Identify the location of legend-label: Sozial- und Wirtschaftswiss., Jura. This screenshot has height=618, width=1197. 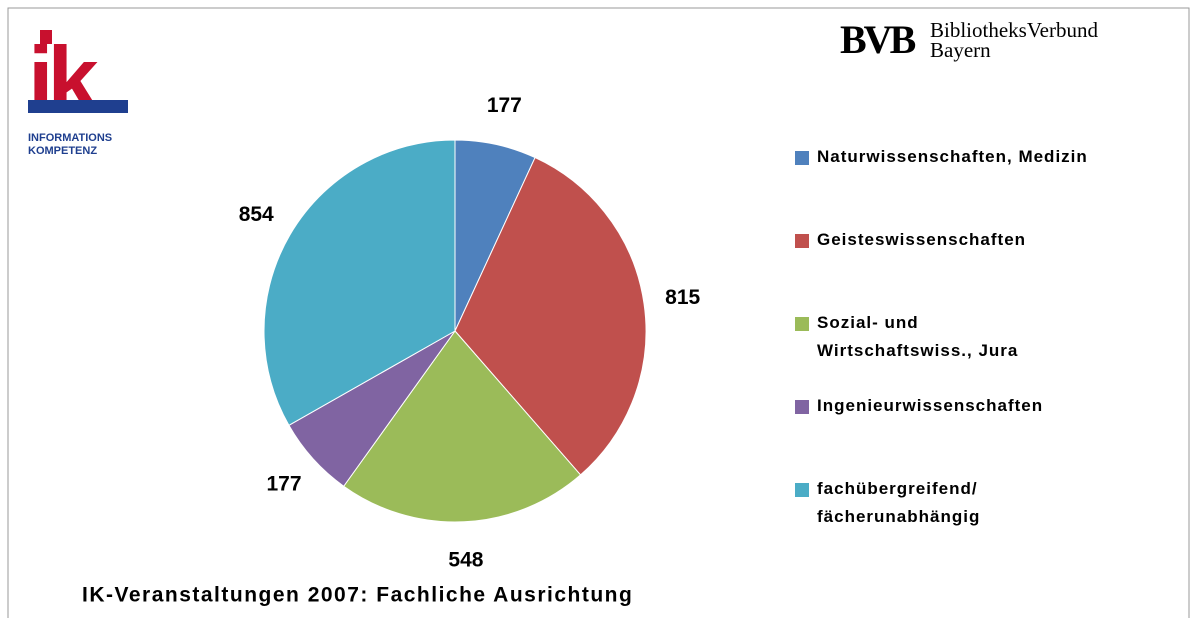
(918, 336).